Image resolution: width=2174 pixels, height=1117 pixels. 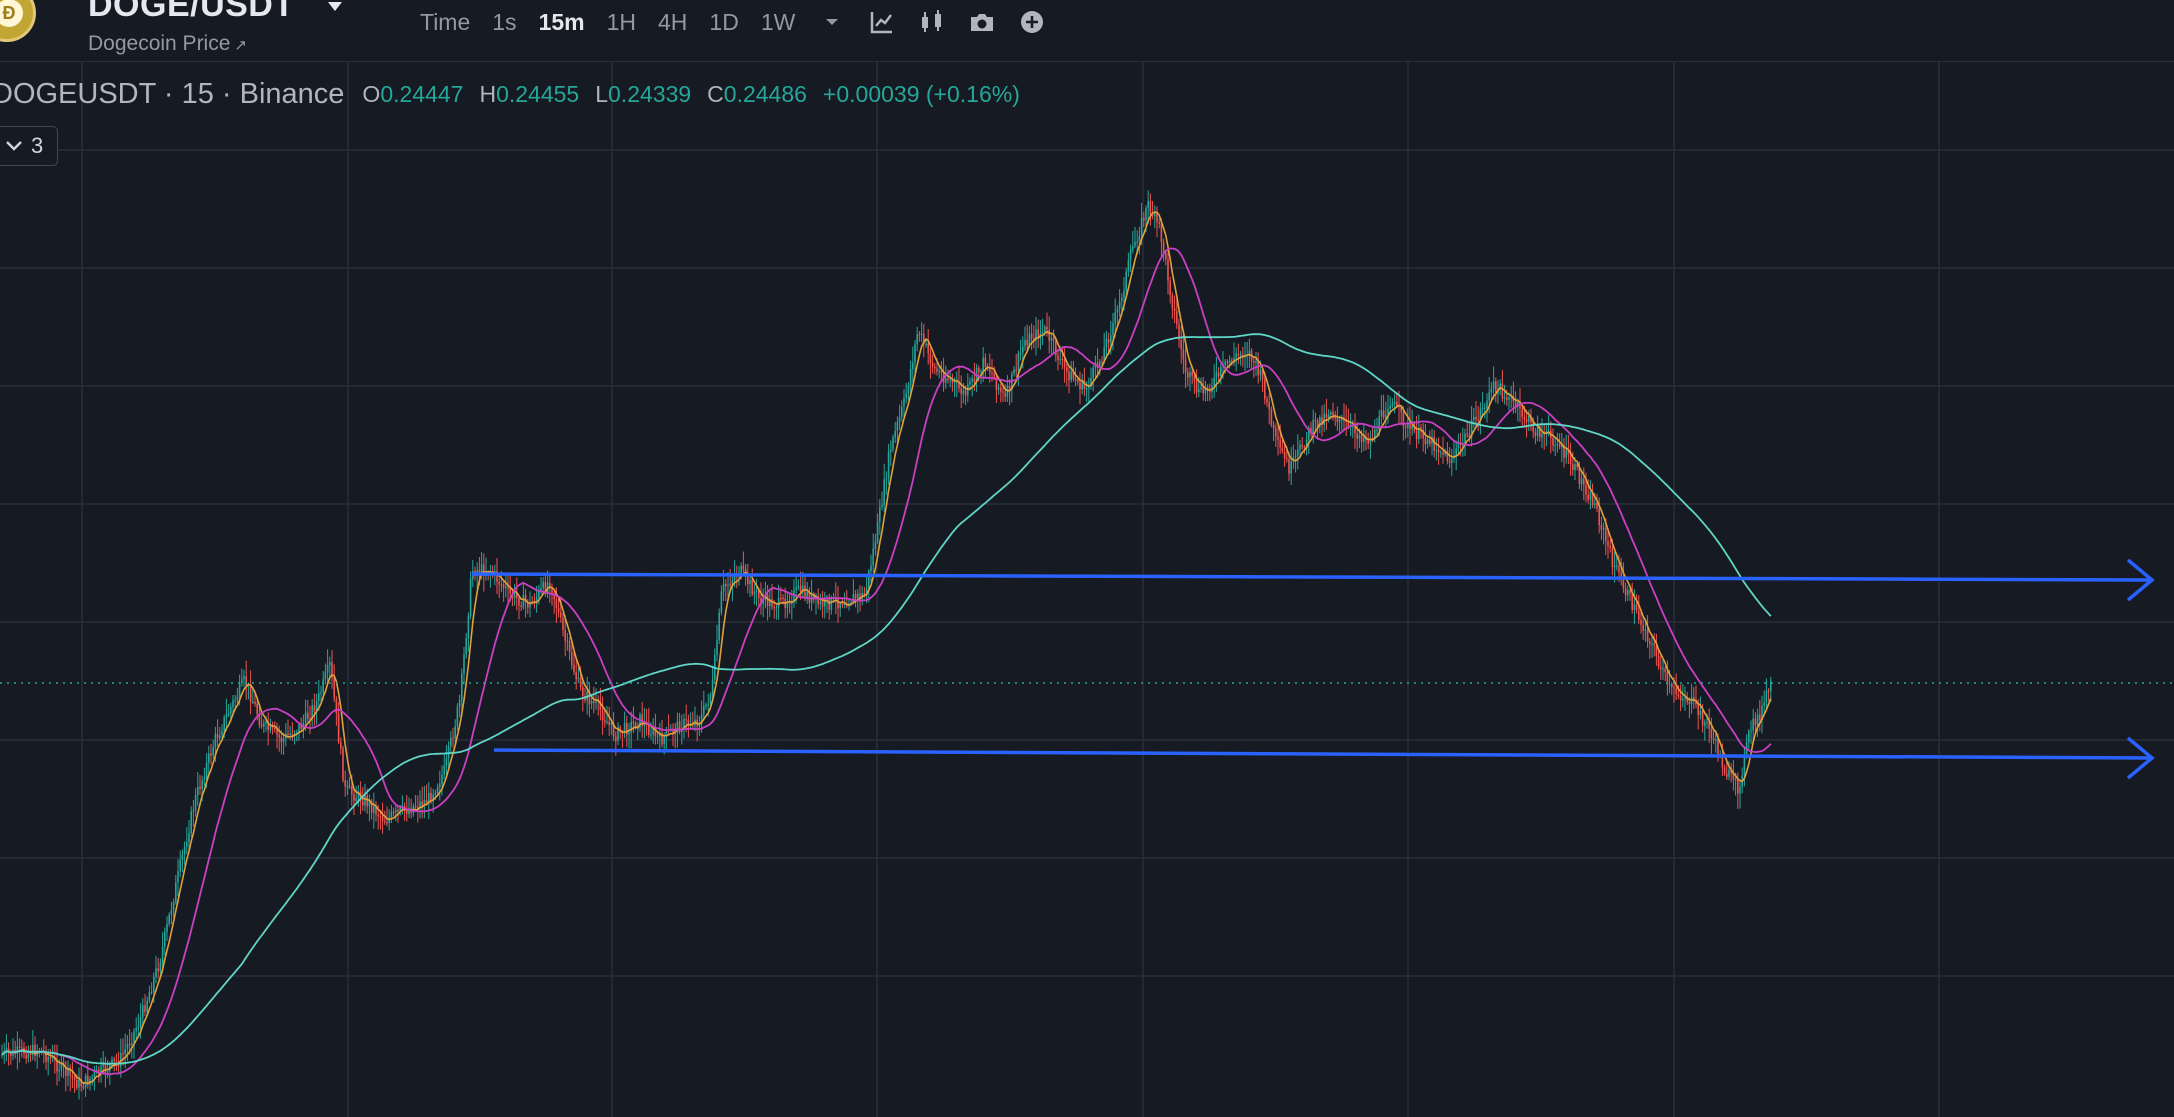 I want to click on add-icon, so click(x=1032, y=22).